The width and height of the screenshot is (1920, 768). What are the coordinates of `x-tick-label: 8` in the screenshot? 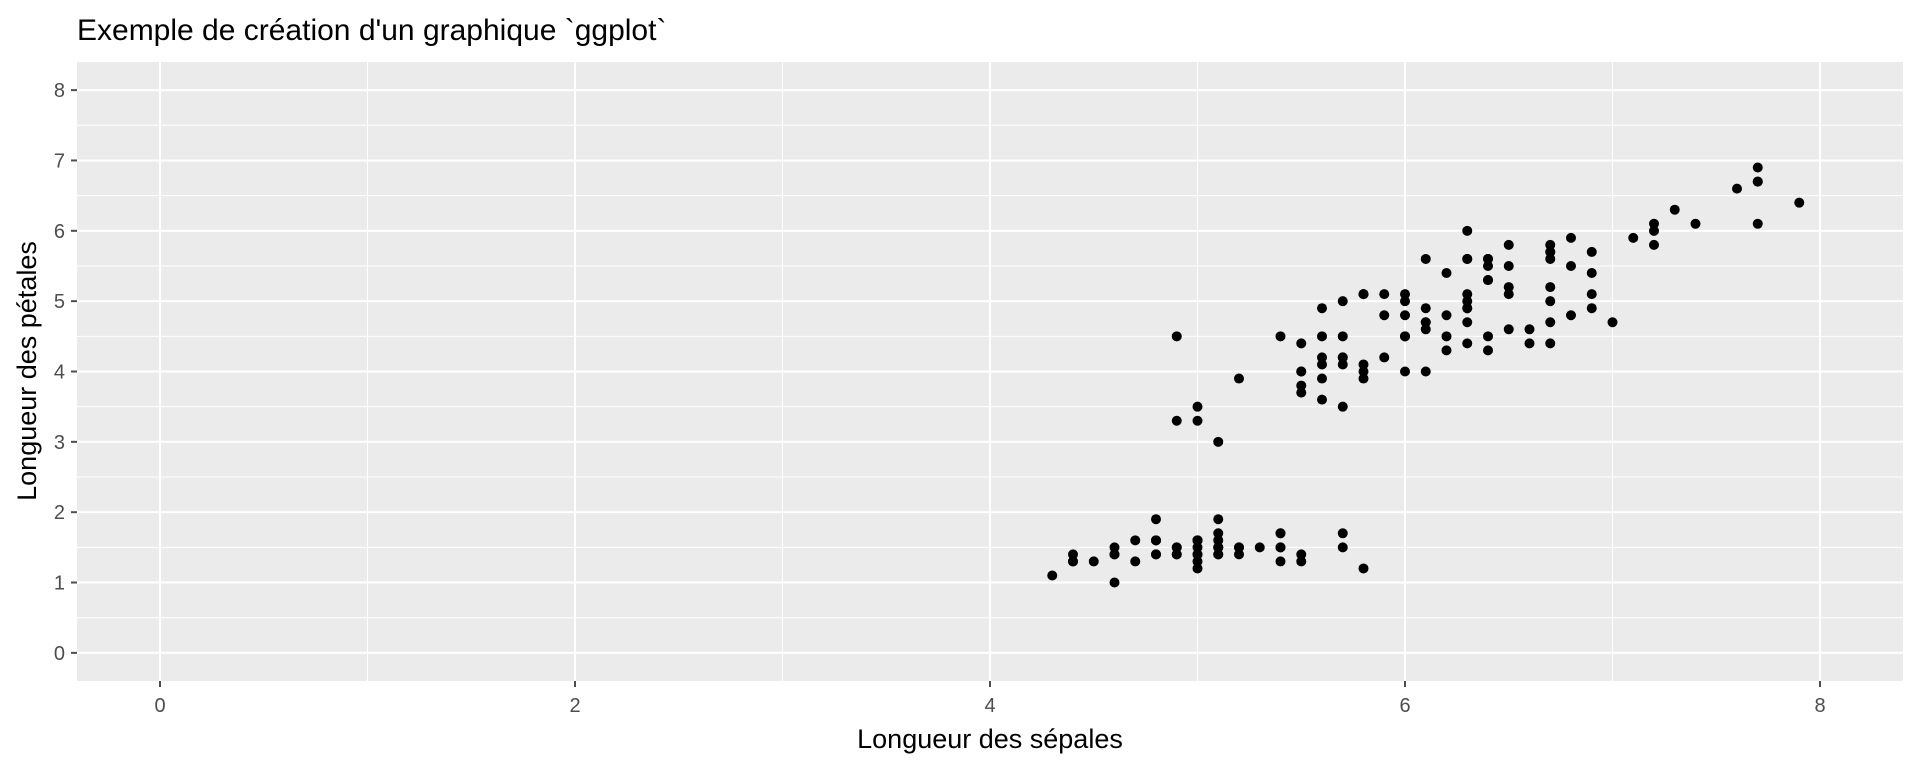 It's located at (1819, 706).